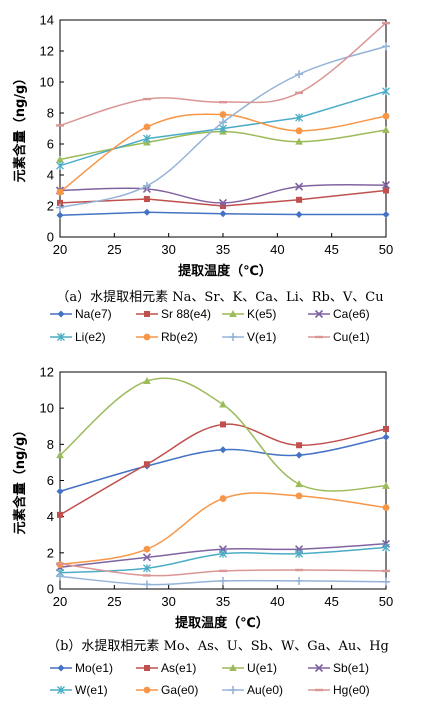 The height and width of the screenshot is (712, 441). Describe the element at coordinates (114, 249) in the screenshot. I see `chart-a-xtick-label: 25` at that location.